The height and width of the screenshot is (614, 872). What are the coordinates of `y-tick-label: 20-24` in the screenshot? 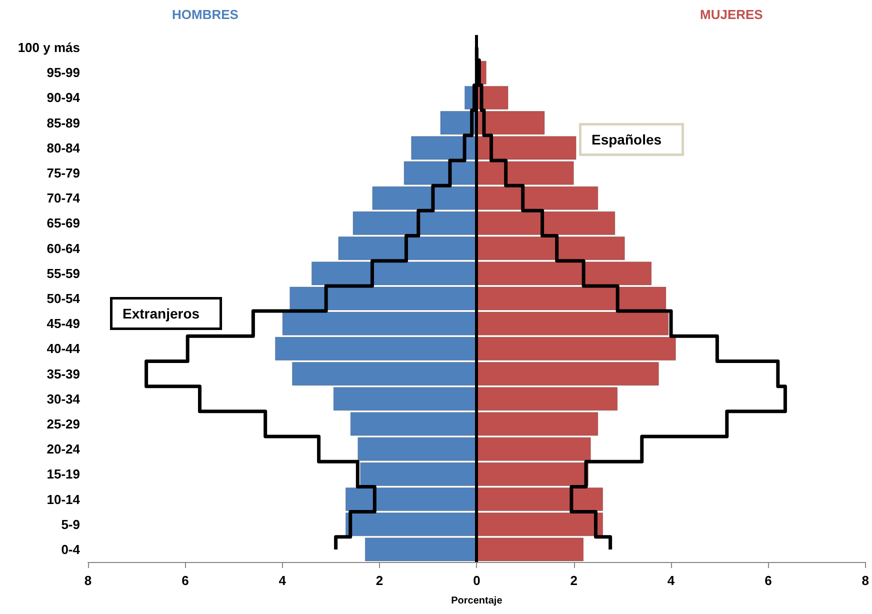 It's located at (63, 449).